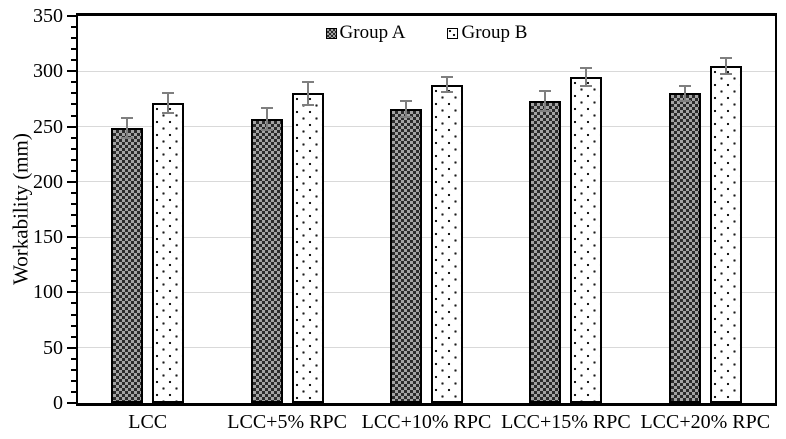 This screenshot has height=439, width=786. I want to click on legend: Group A Group B, so click(426, 33).